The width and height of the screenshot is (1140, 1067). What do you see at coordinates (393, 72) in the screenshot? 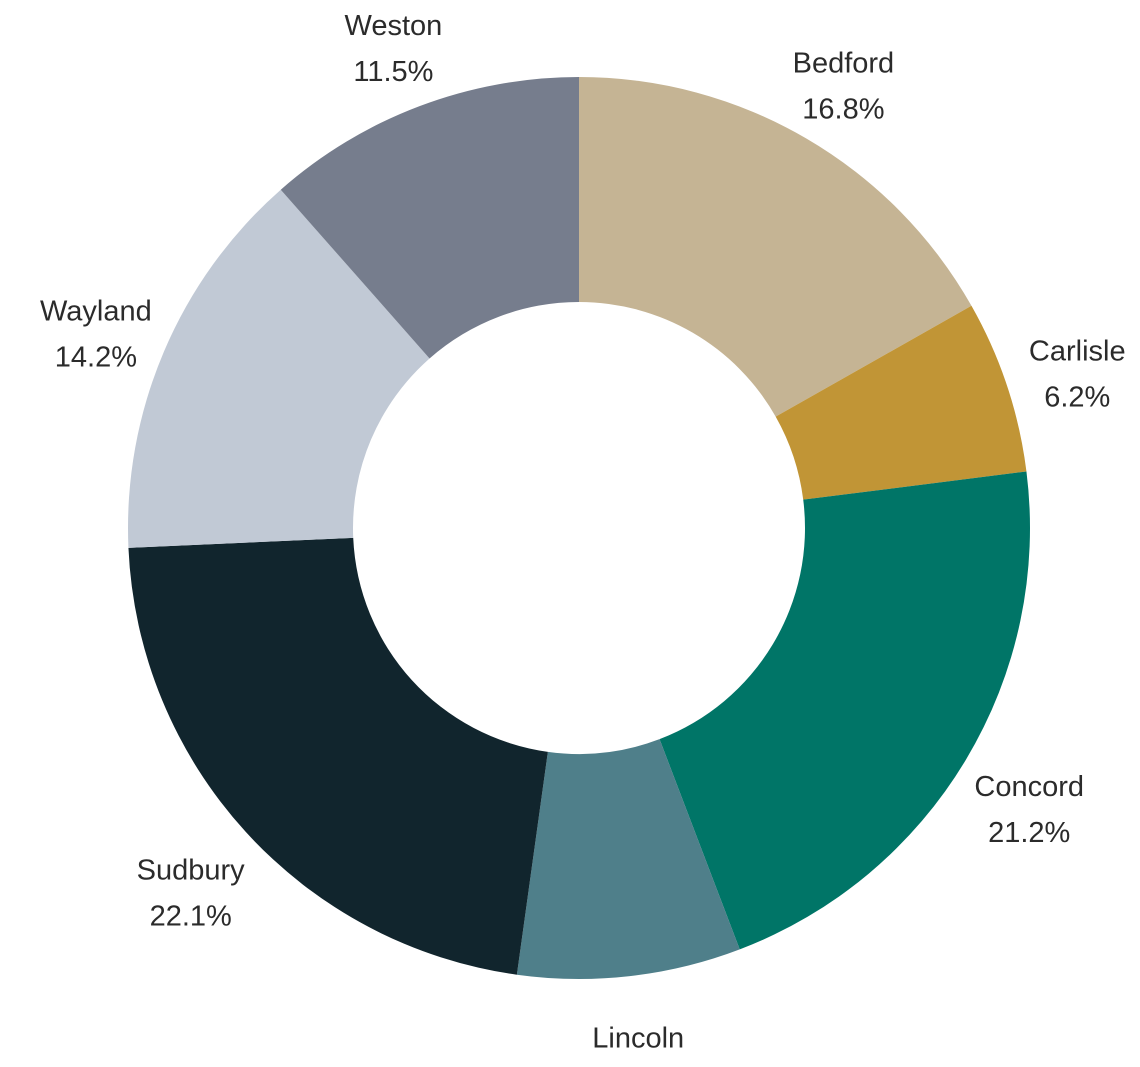
I see `slice-percent-weston: 11.5%` at bounding box center [393, 72].